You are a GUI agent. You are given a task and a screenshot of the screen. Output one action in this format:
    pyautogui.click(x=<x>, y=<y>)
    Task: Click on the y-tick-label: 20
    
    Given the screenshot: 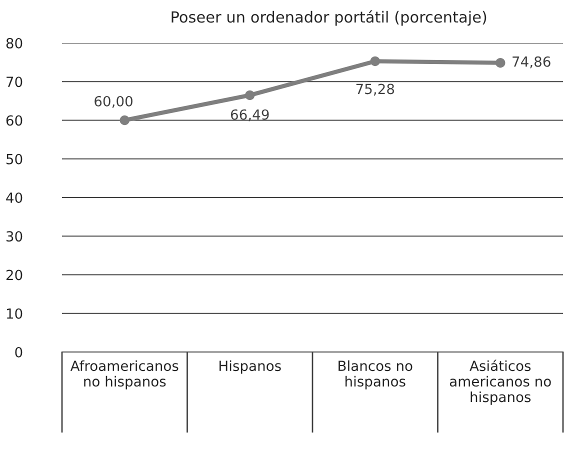 What is the action you would take?
    pyautogui.click(x=14, y=275)
    